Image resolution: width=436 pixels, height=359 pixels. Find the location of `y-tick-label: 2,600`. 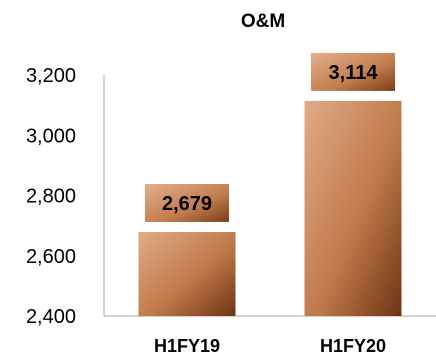

y-tick-label: 2,600 is located at coordinates (51, 257).